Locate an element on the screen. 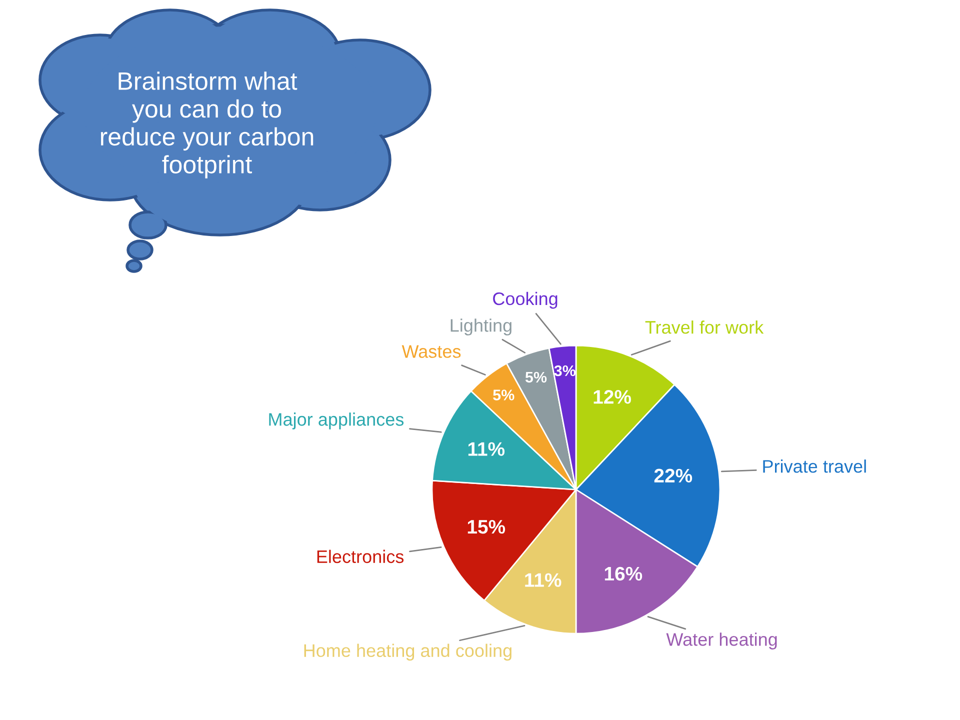 This screenshot has height=720, width=960. text: Brainstorm what you can do to reduce your carbon footprint is located at coordinates (207, 125).